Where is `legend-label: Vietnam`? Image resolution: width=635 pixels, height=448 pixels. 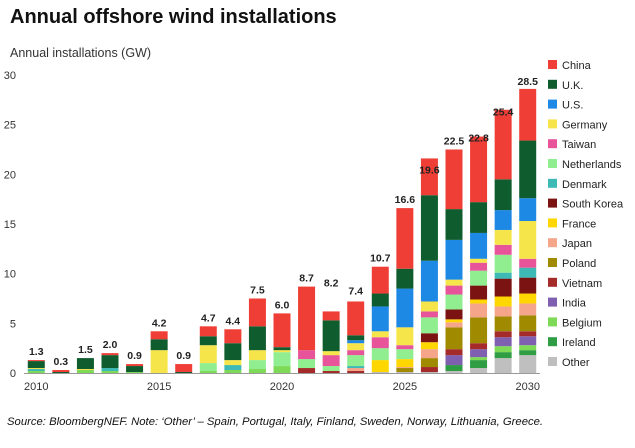 legend-label: Vietnam is located at coordinates (582, 284).